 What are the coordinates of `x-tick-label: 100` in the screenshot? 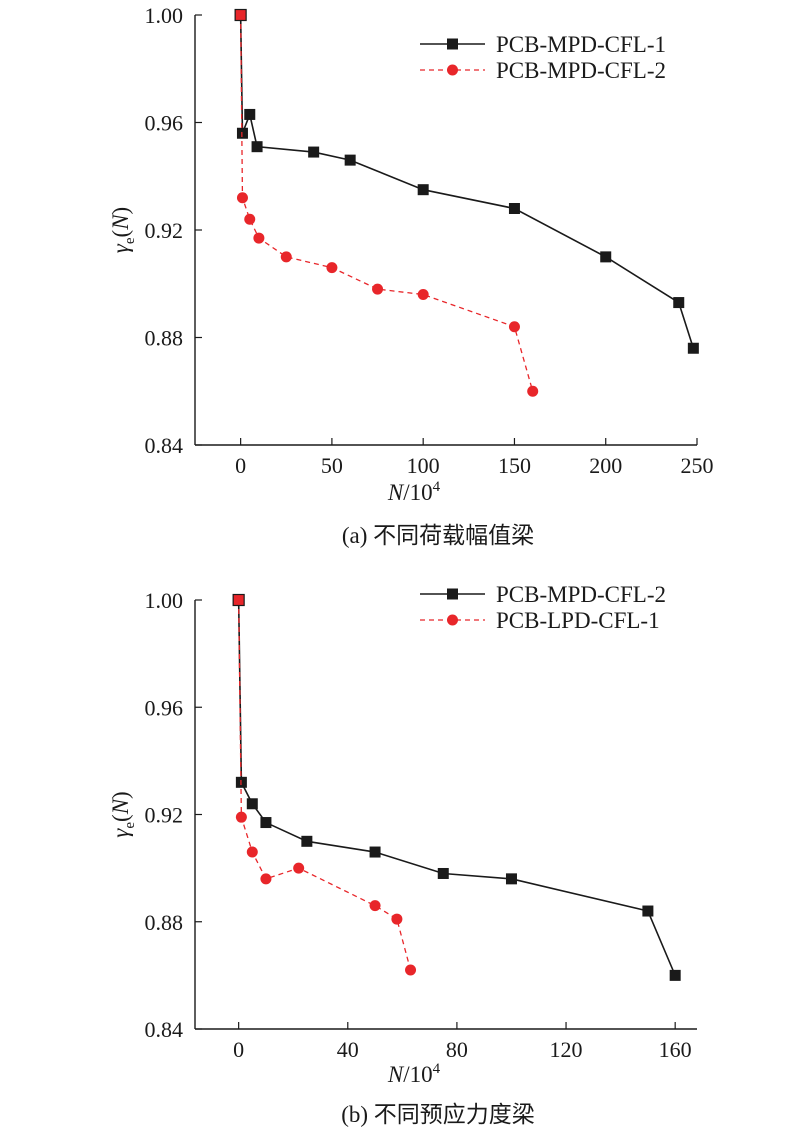 It's located at (423, 465).